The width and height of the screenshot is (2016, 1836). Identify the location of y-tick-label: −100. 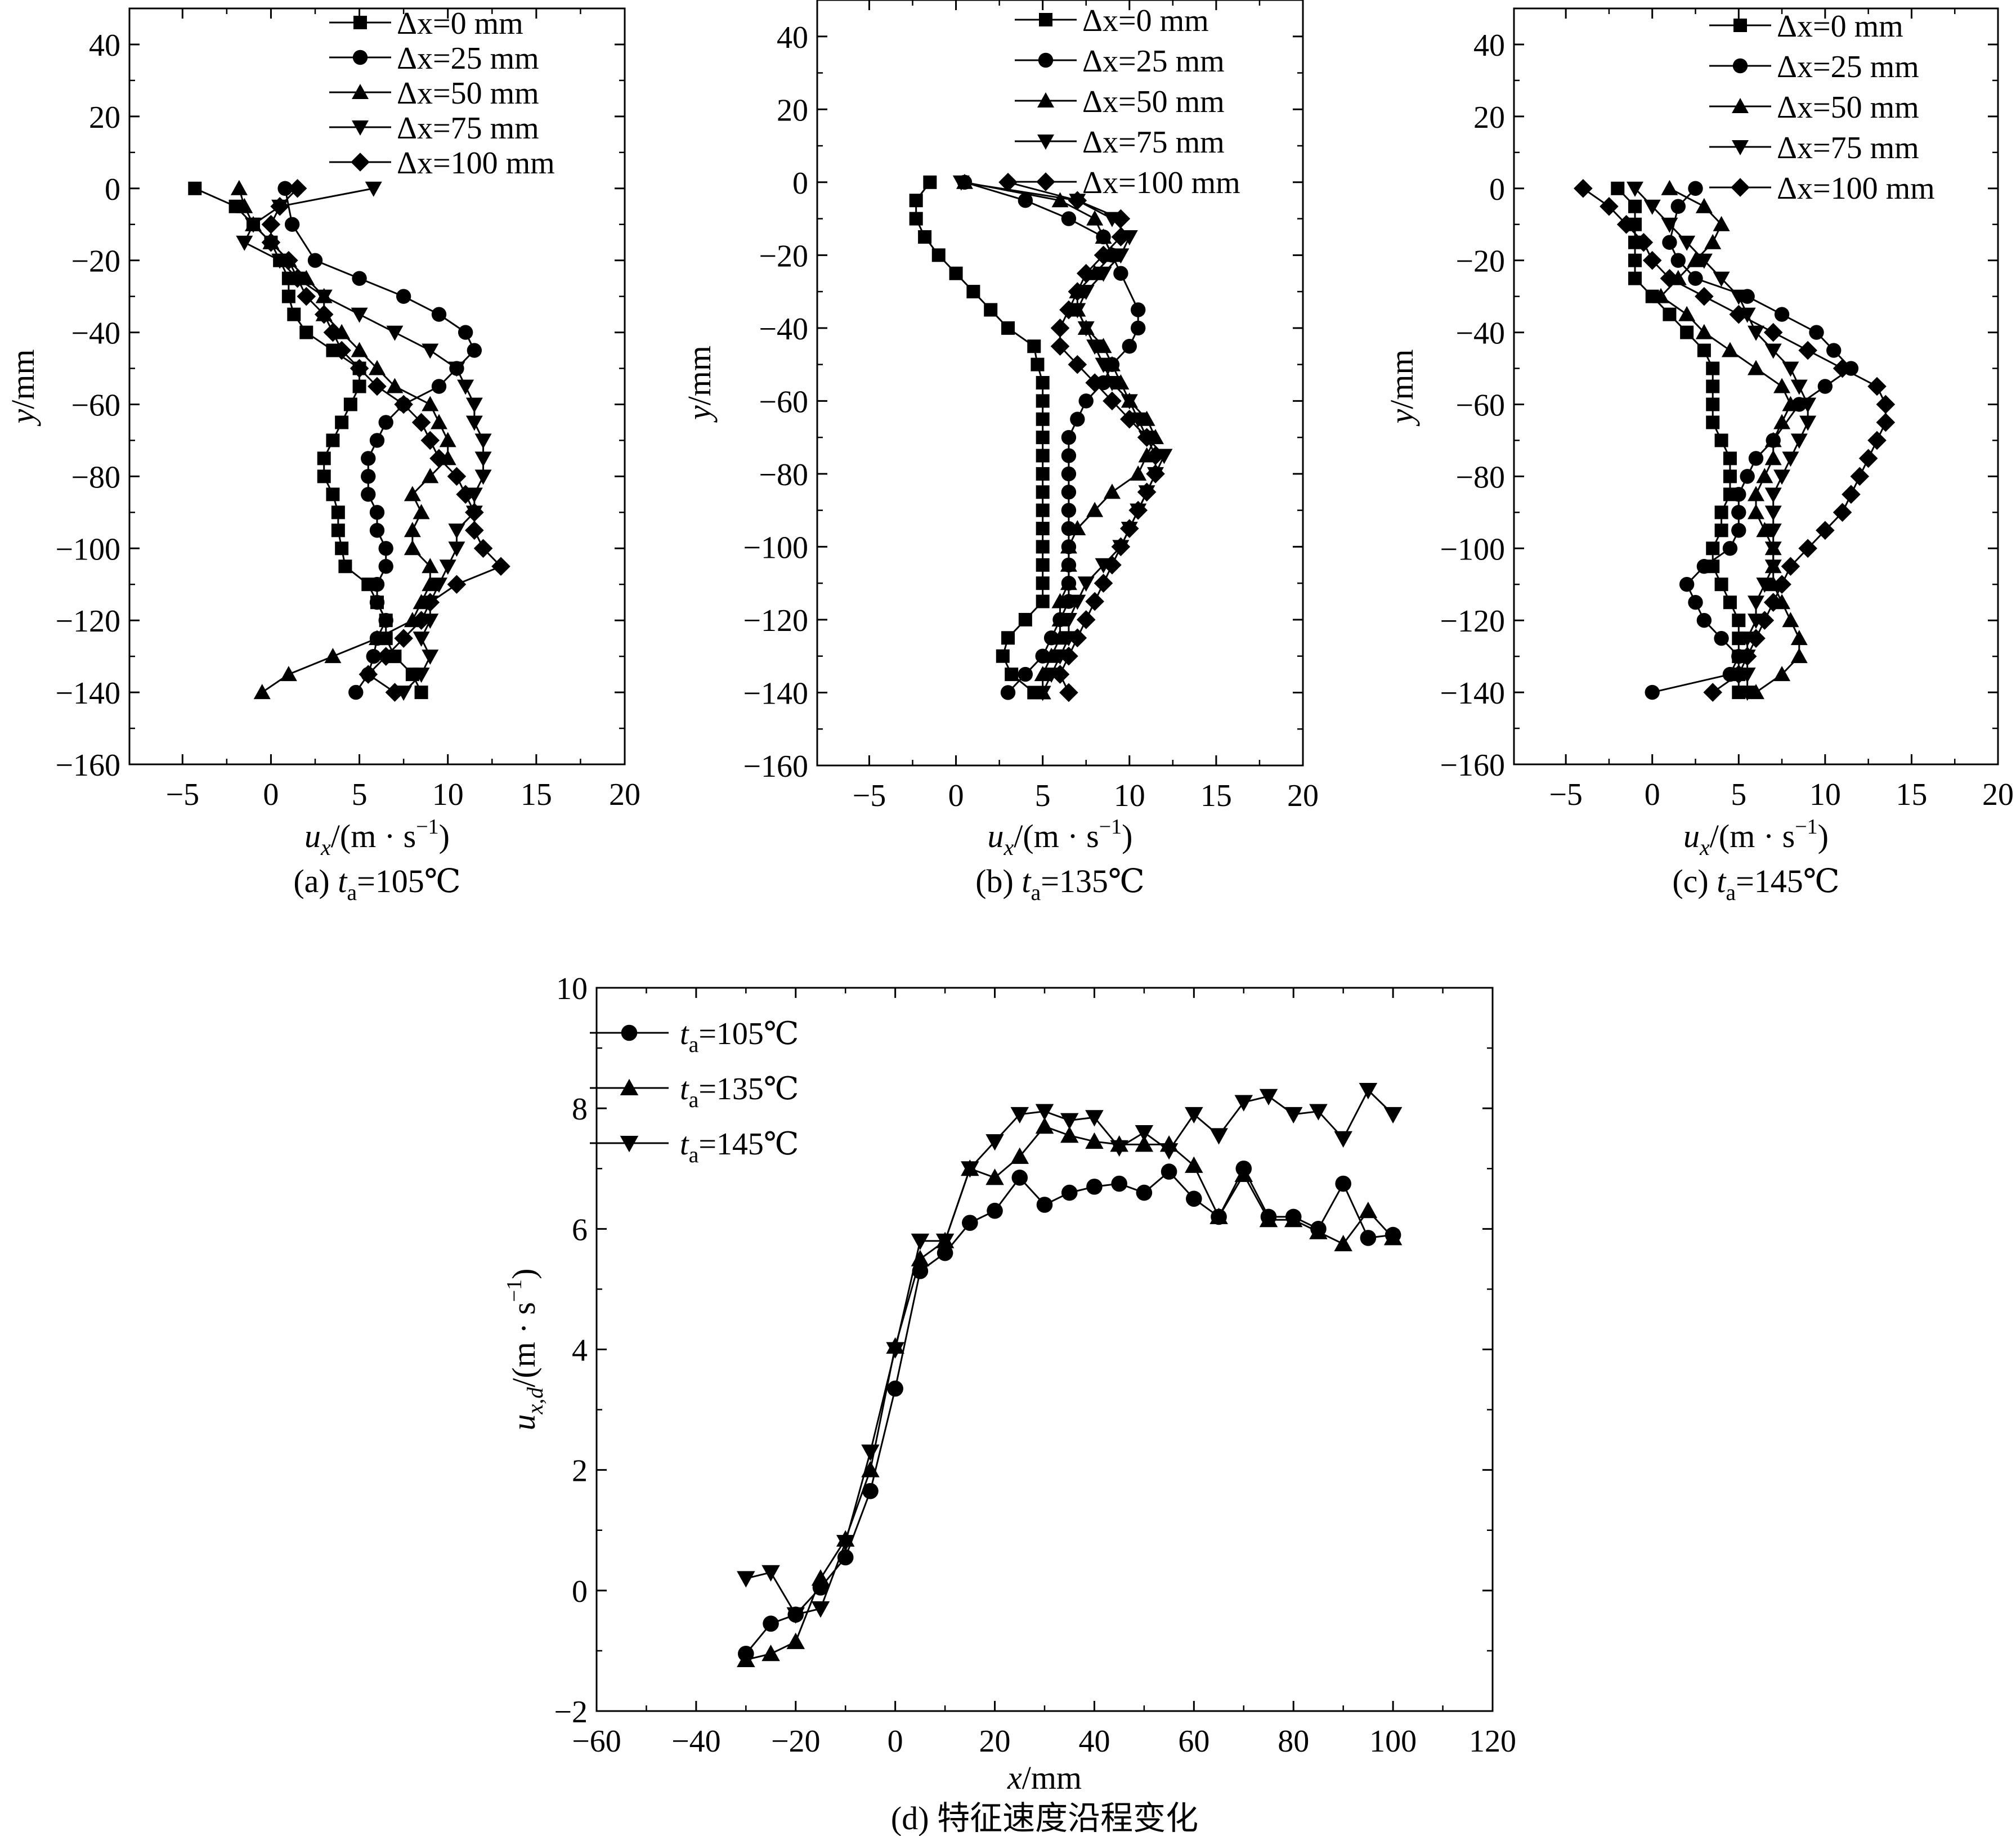
(775, 547).